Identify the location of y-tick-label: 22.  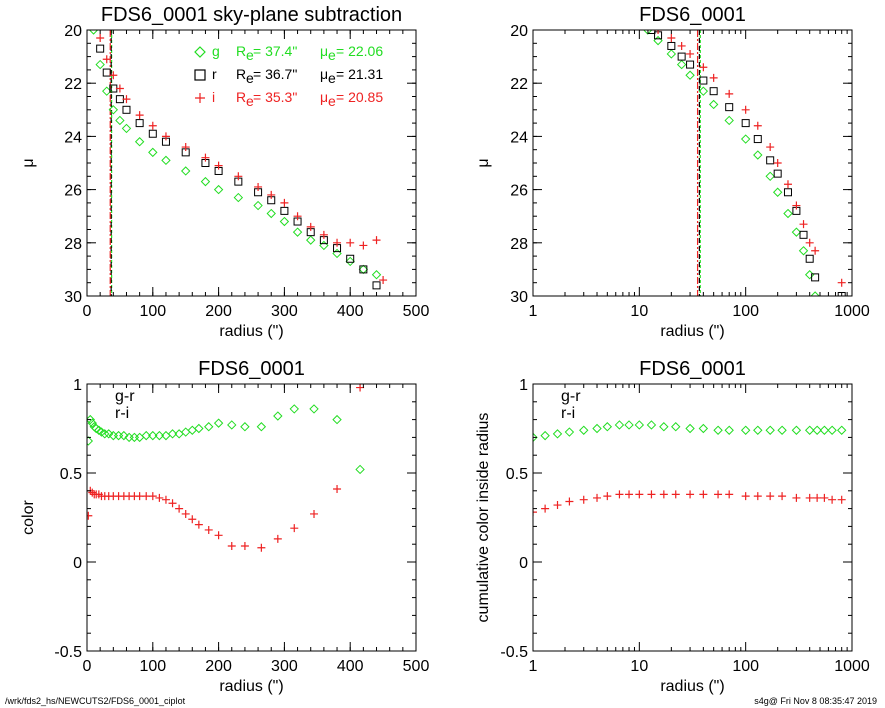
(73, 84).